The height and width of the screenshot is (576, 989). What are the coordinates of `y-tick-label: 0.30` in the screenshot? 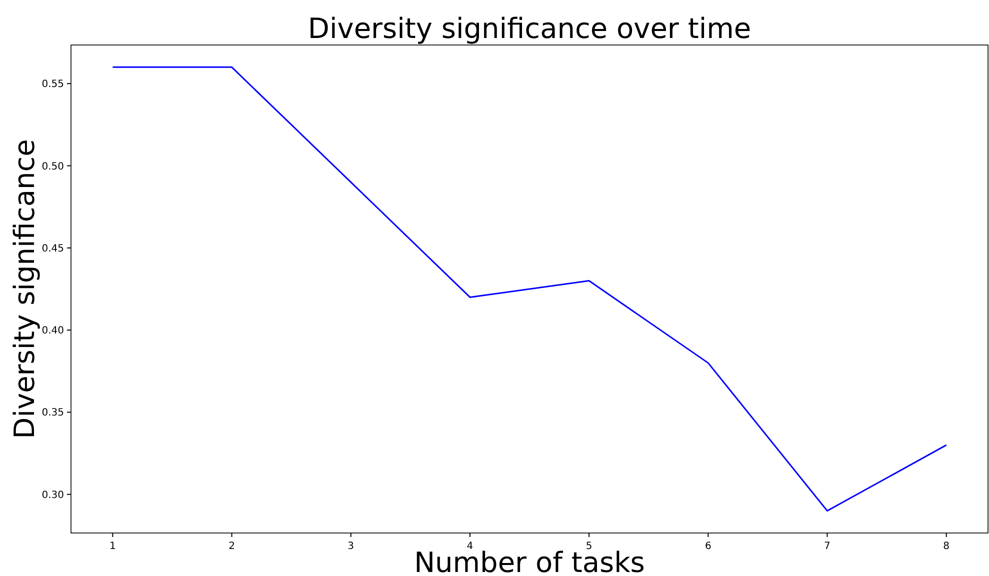 It's located at (53, 495).